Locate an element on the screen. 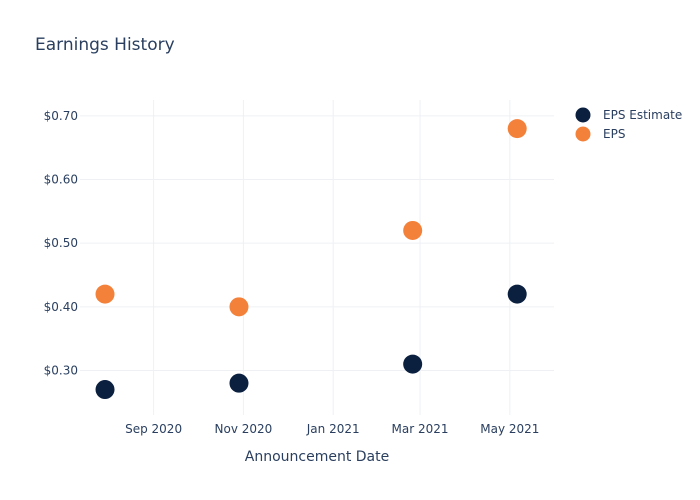 The image size is (700, 500). y-tick-label: $0.30 is located at coordinates (61, 370).